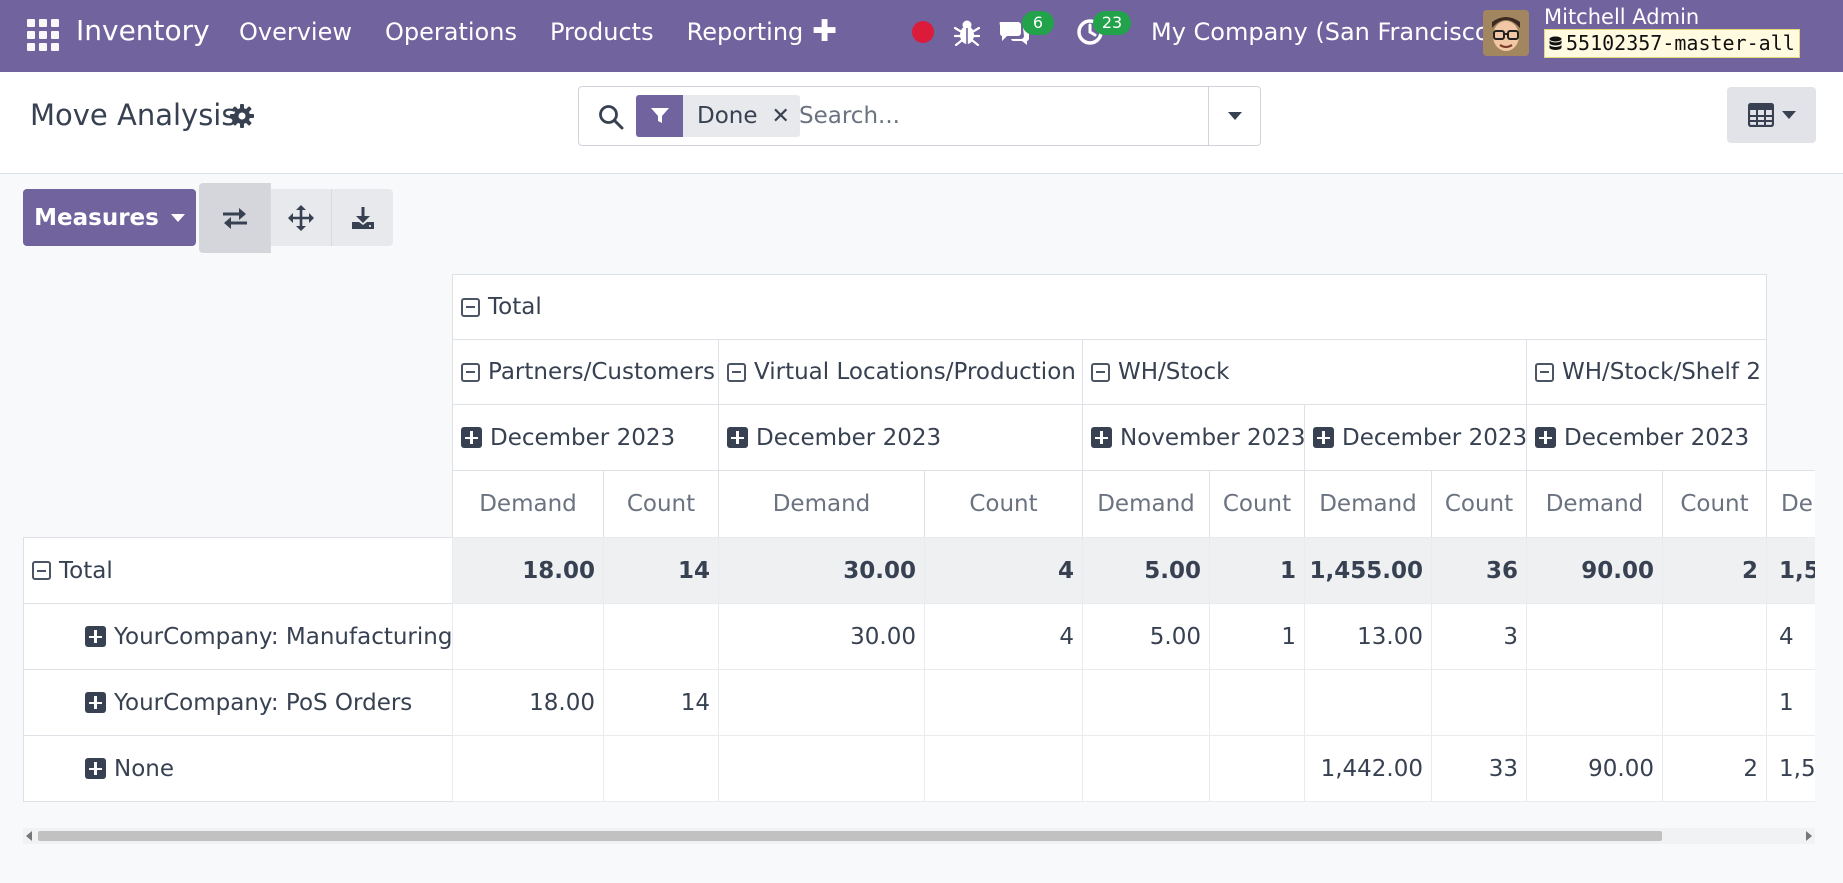 The width and height of the screenshot is (1843, 883). I want to click on pivot-cell: 3, so click(1479, 636).